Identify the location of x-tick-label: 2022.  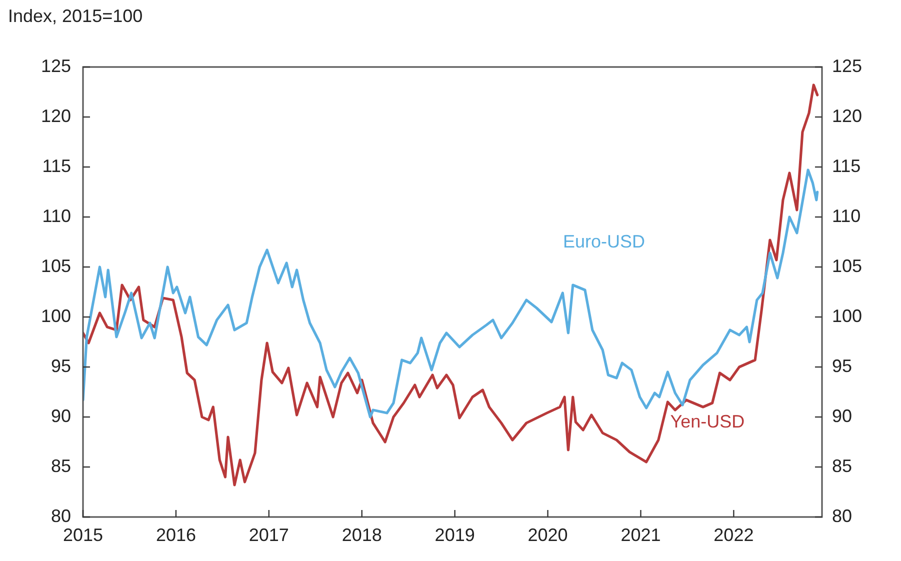
(734, 534).